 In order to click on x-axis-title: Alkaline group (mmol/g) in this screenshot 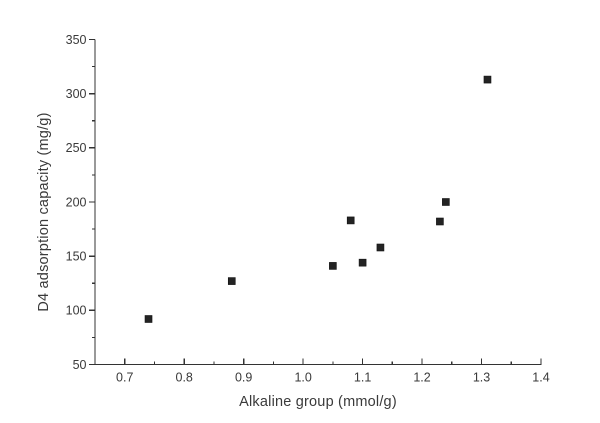, I will do `click(318, 402)`.